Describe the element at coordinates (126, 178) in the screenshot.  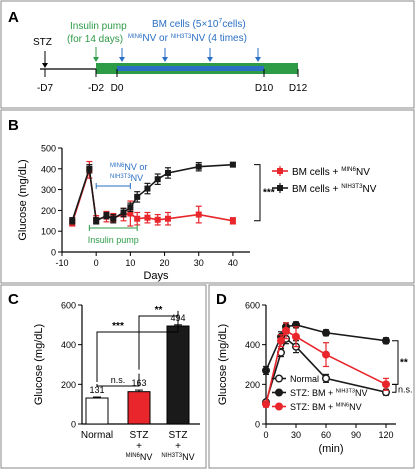
I see `nv-annotation-line2: NIH3T3NV` at that location.